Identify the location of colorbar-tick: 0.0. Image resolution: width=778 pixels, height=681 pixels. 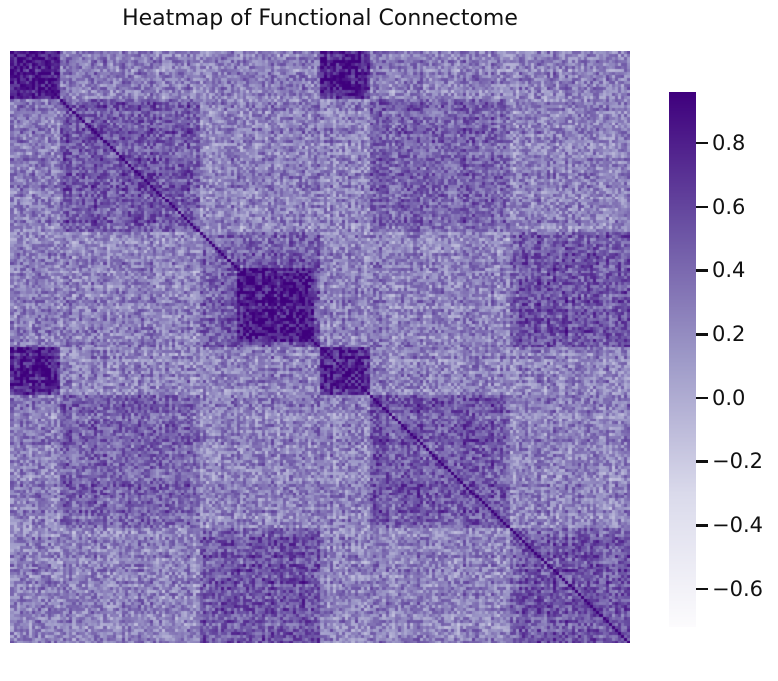
(736, 398).